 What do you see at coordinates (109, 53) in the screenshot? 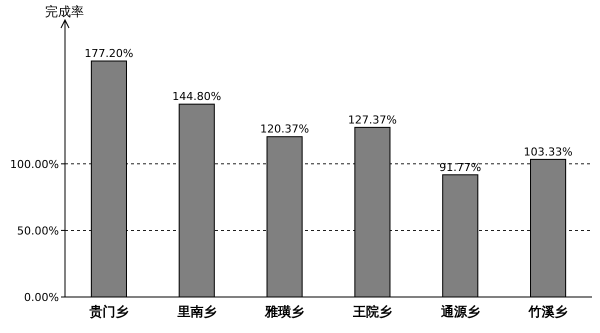
I see `data-label: 177.20%` at bounding box center [109, 53].